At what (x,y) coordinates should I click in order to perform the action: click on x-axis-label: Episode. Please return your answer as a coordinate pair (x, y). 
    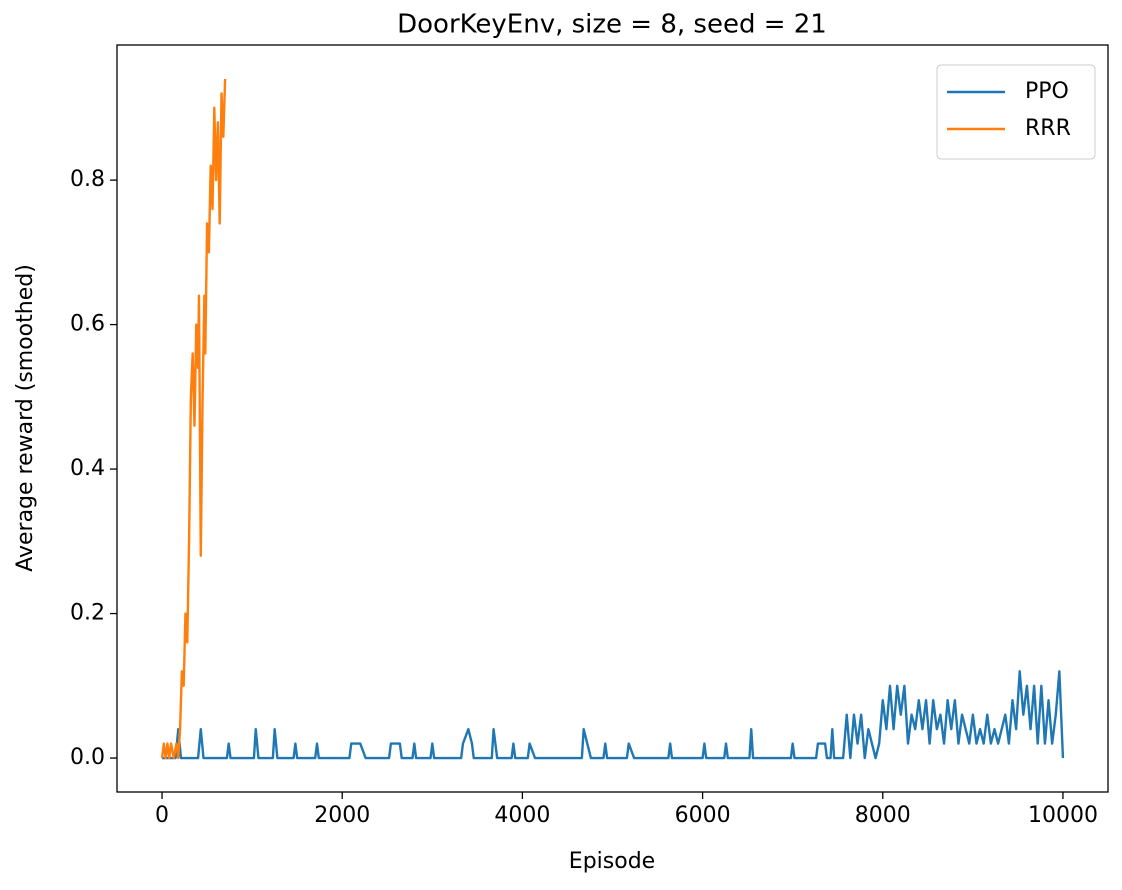
    Looking at the image, I should click on (612, 861).